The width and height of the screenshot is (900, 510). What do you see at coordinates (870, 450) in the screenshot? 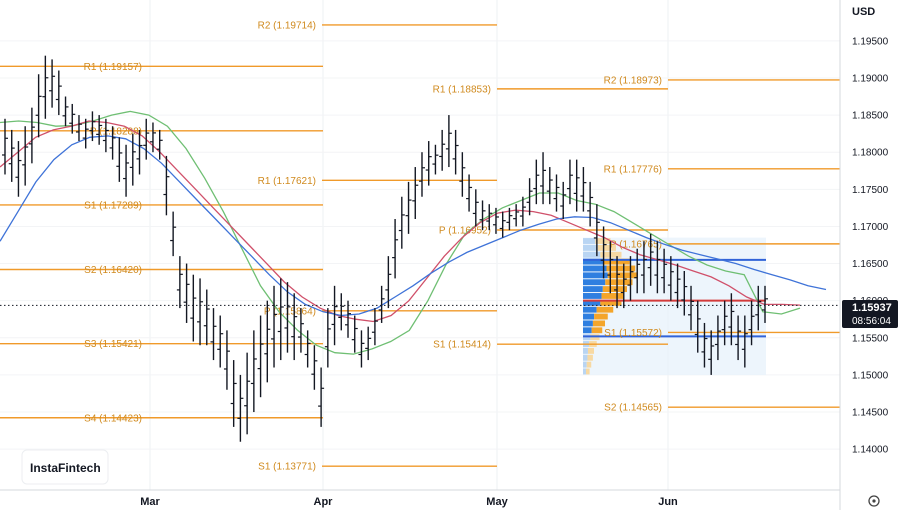
I see `y-tick-label: 1.14000` at bounding box center [870, 450].